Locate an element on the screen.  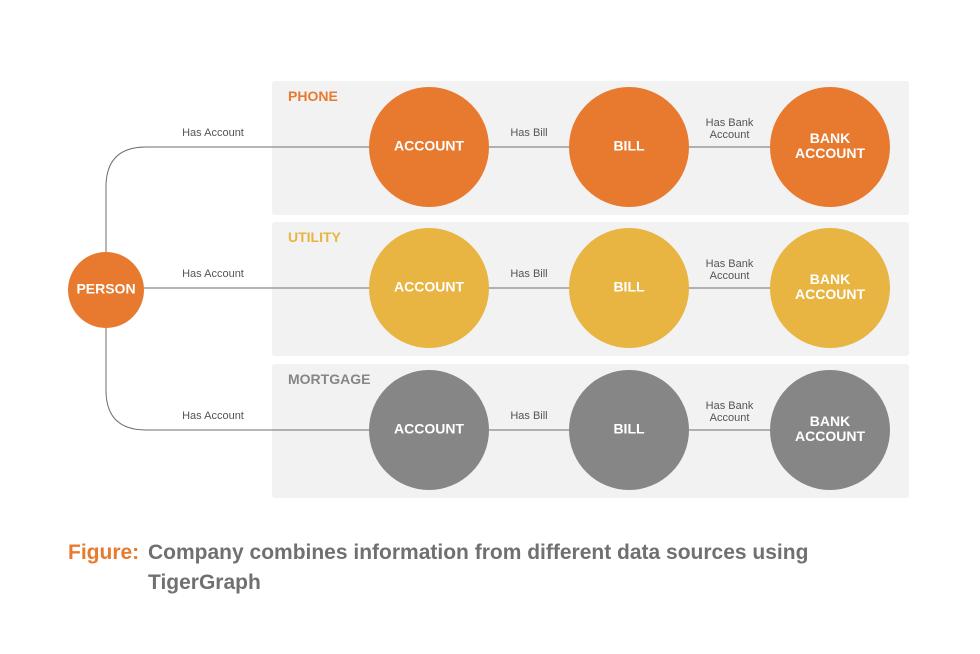
node-mortgage-account is located at coordinates (429, 430).